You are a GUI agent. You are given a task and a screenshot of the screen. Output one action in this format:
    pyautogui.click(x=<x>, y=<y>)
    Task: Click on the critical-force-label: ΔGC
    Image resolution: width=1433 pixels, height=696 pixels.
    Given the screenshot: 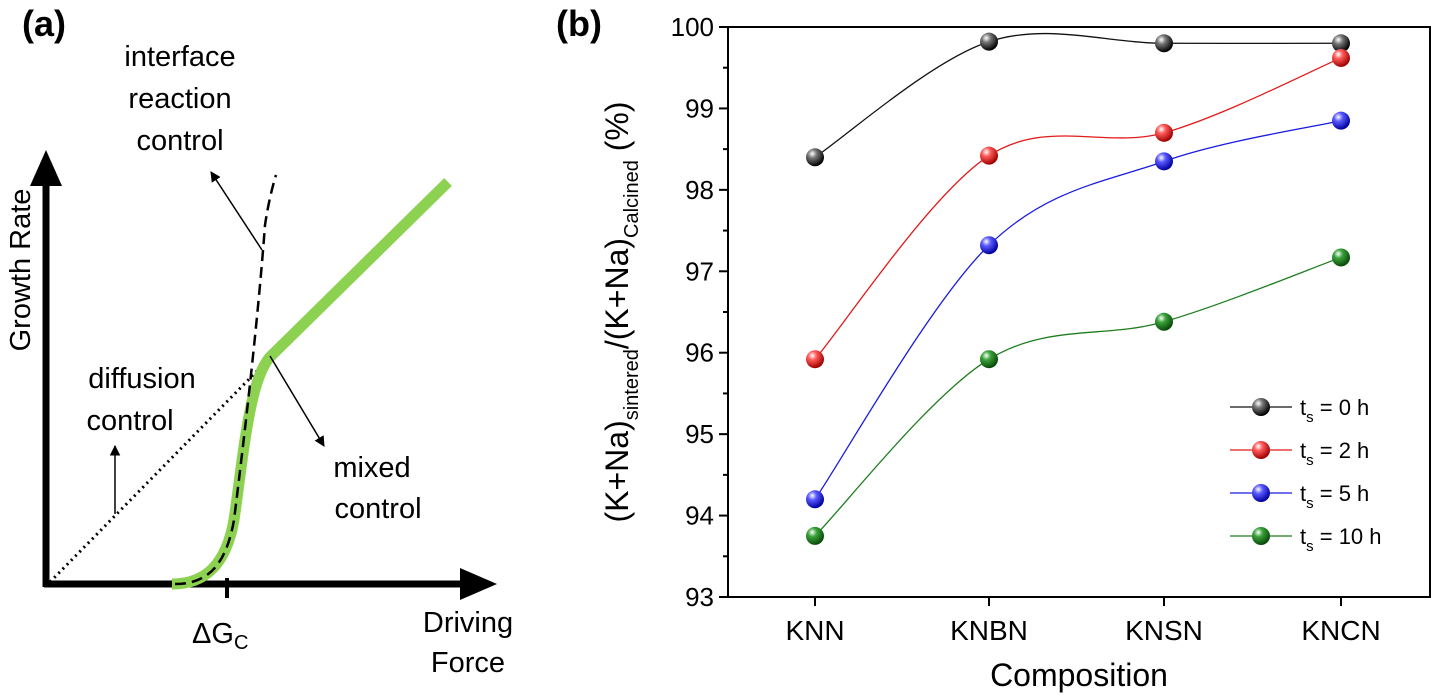 What is the action you would take?
    pyautogui.click(x=220, y=636)
    